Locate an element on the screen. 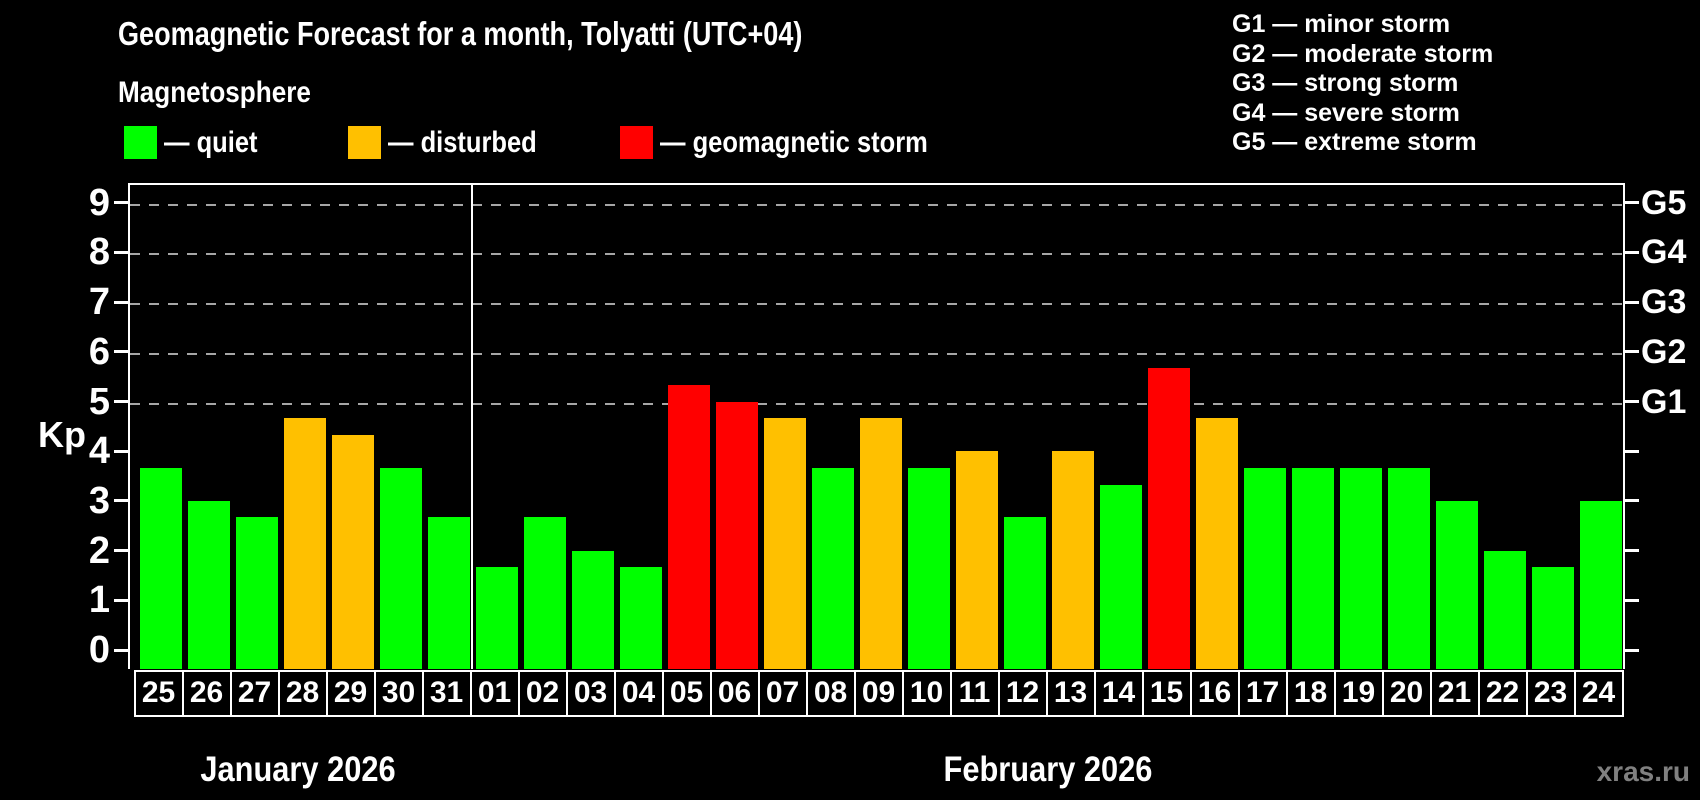 Image resolution: width=1700 pixels, height=800 pixels. y-axis-tick-label: 6 is located at coordinates (99, 351).